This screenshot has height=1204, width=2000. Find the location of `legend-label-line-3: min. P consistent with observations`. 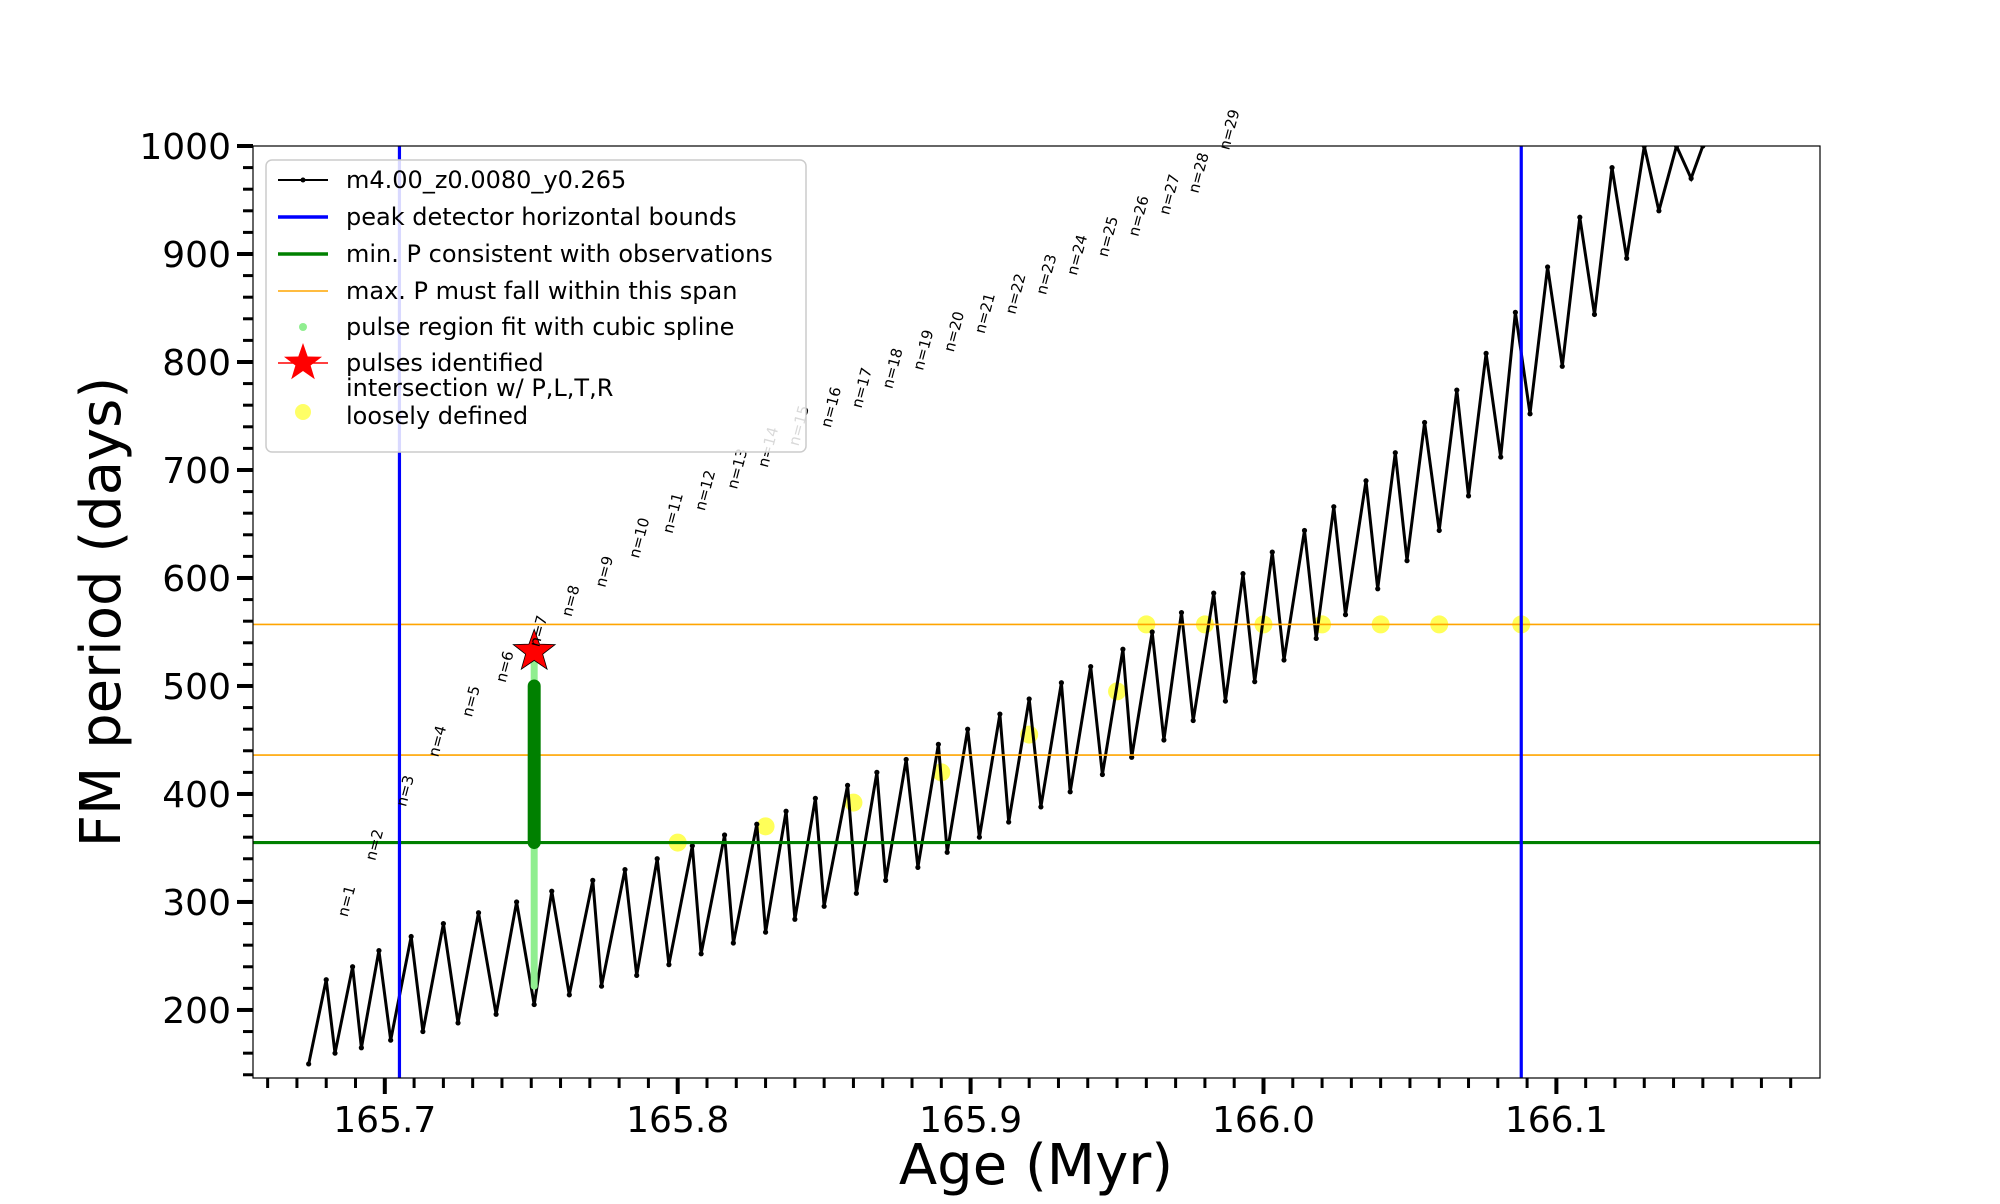

legend-label-line-3: min. P consistent with observations is located at coordinates (559, 254).